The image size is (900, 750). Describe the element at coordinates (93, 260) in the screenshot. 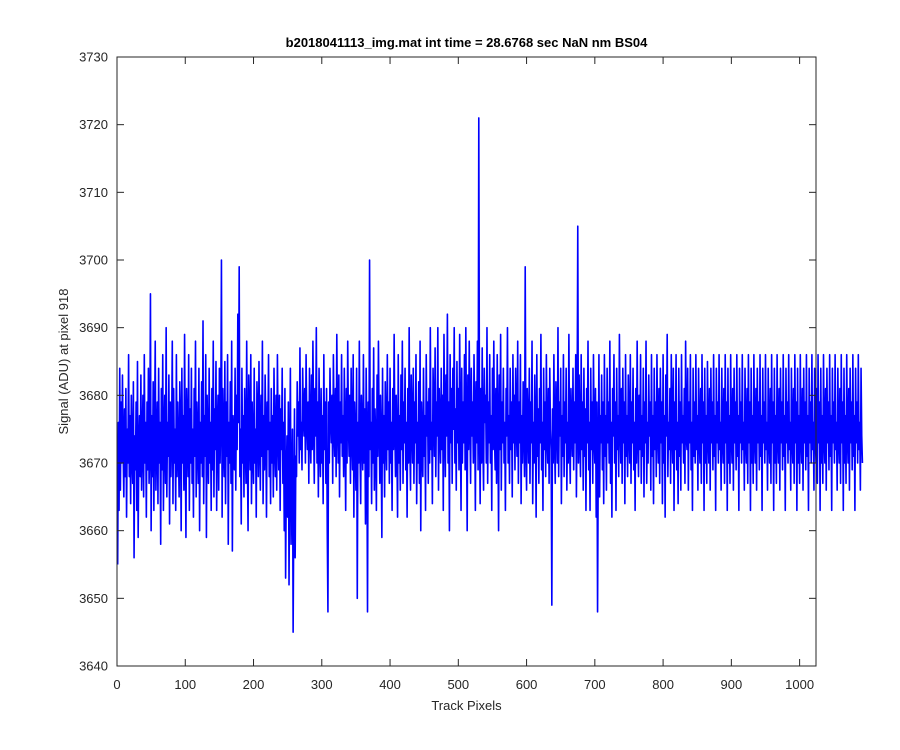

I see `y-tick-label: 3700` at that location.